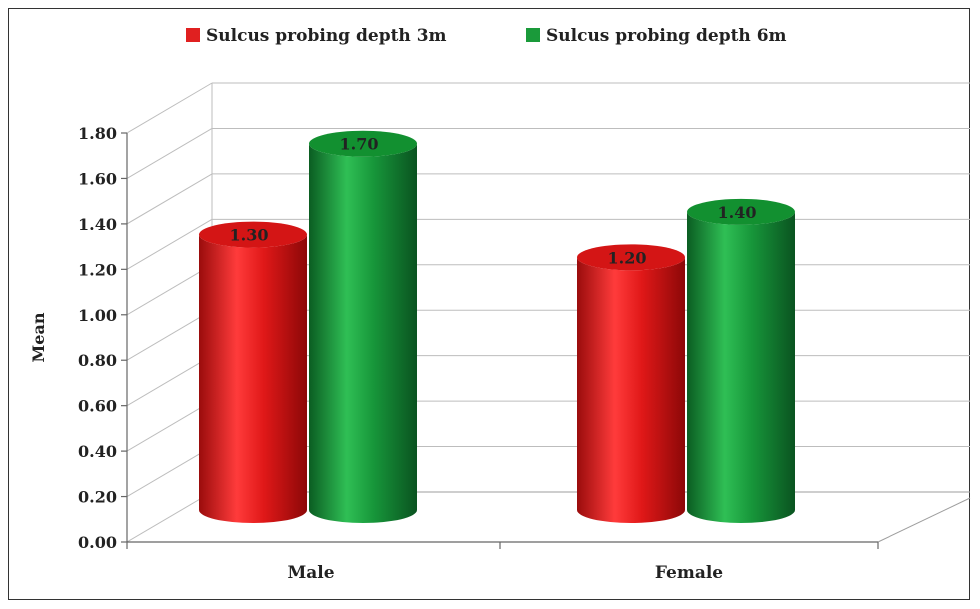  I want to click on y-tick-label: 0.40, so click(97, 451).